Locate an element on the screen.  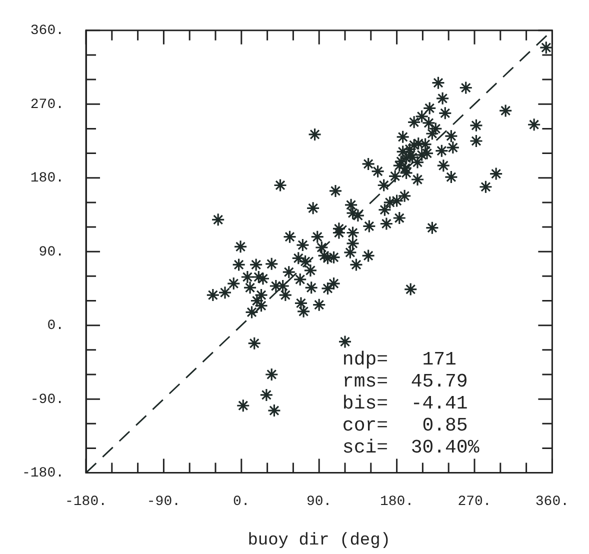
x-tick-label: 270. is located at coordinates (475, 502).